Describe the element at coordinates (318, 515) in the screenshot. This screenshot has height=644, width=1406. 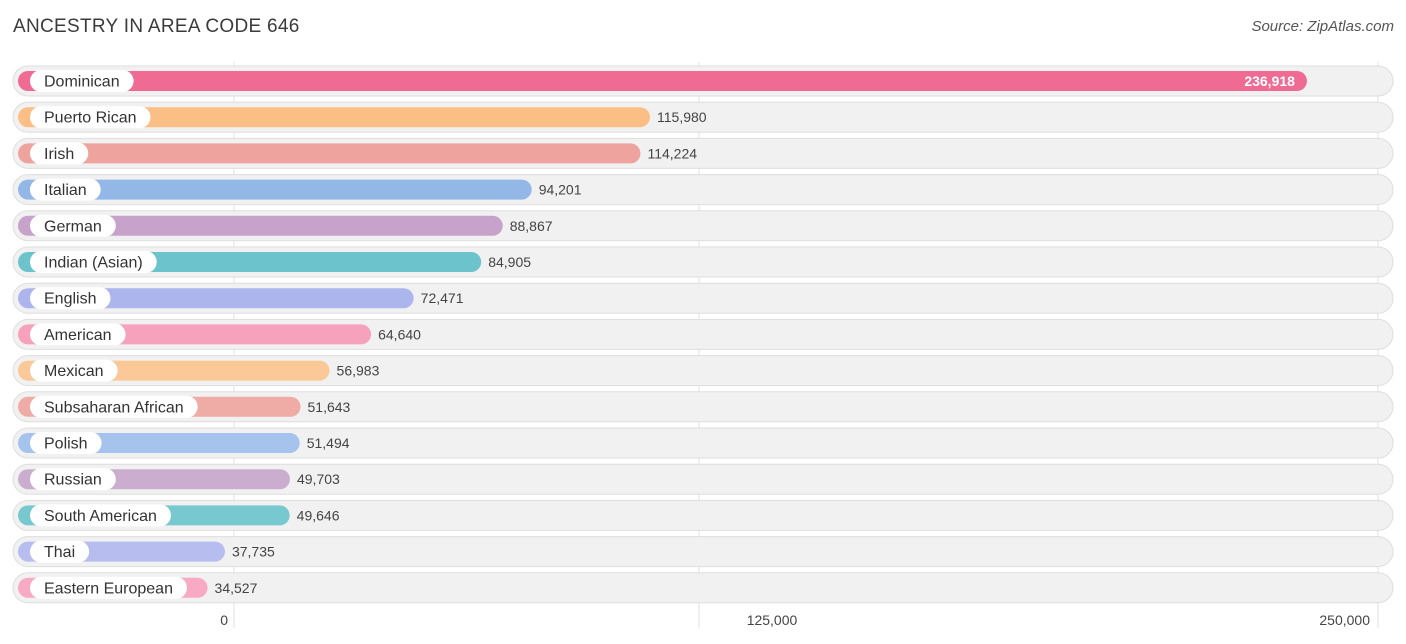
I see `value-label: 49,646` at that location.